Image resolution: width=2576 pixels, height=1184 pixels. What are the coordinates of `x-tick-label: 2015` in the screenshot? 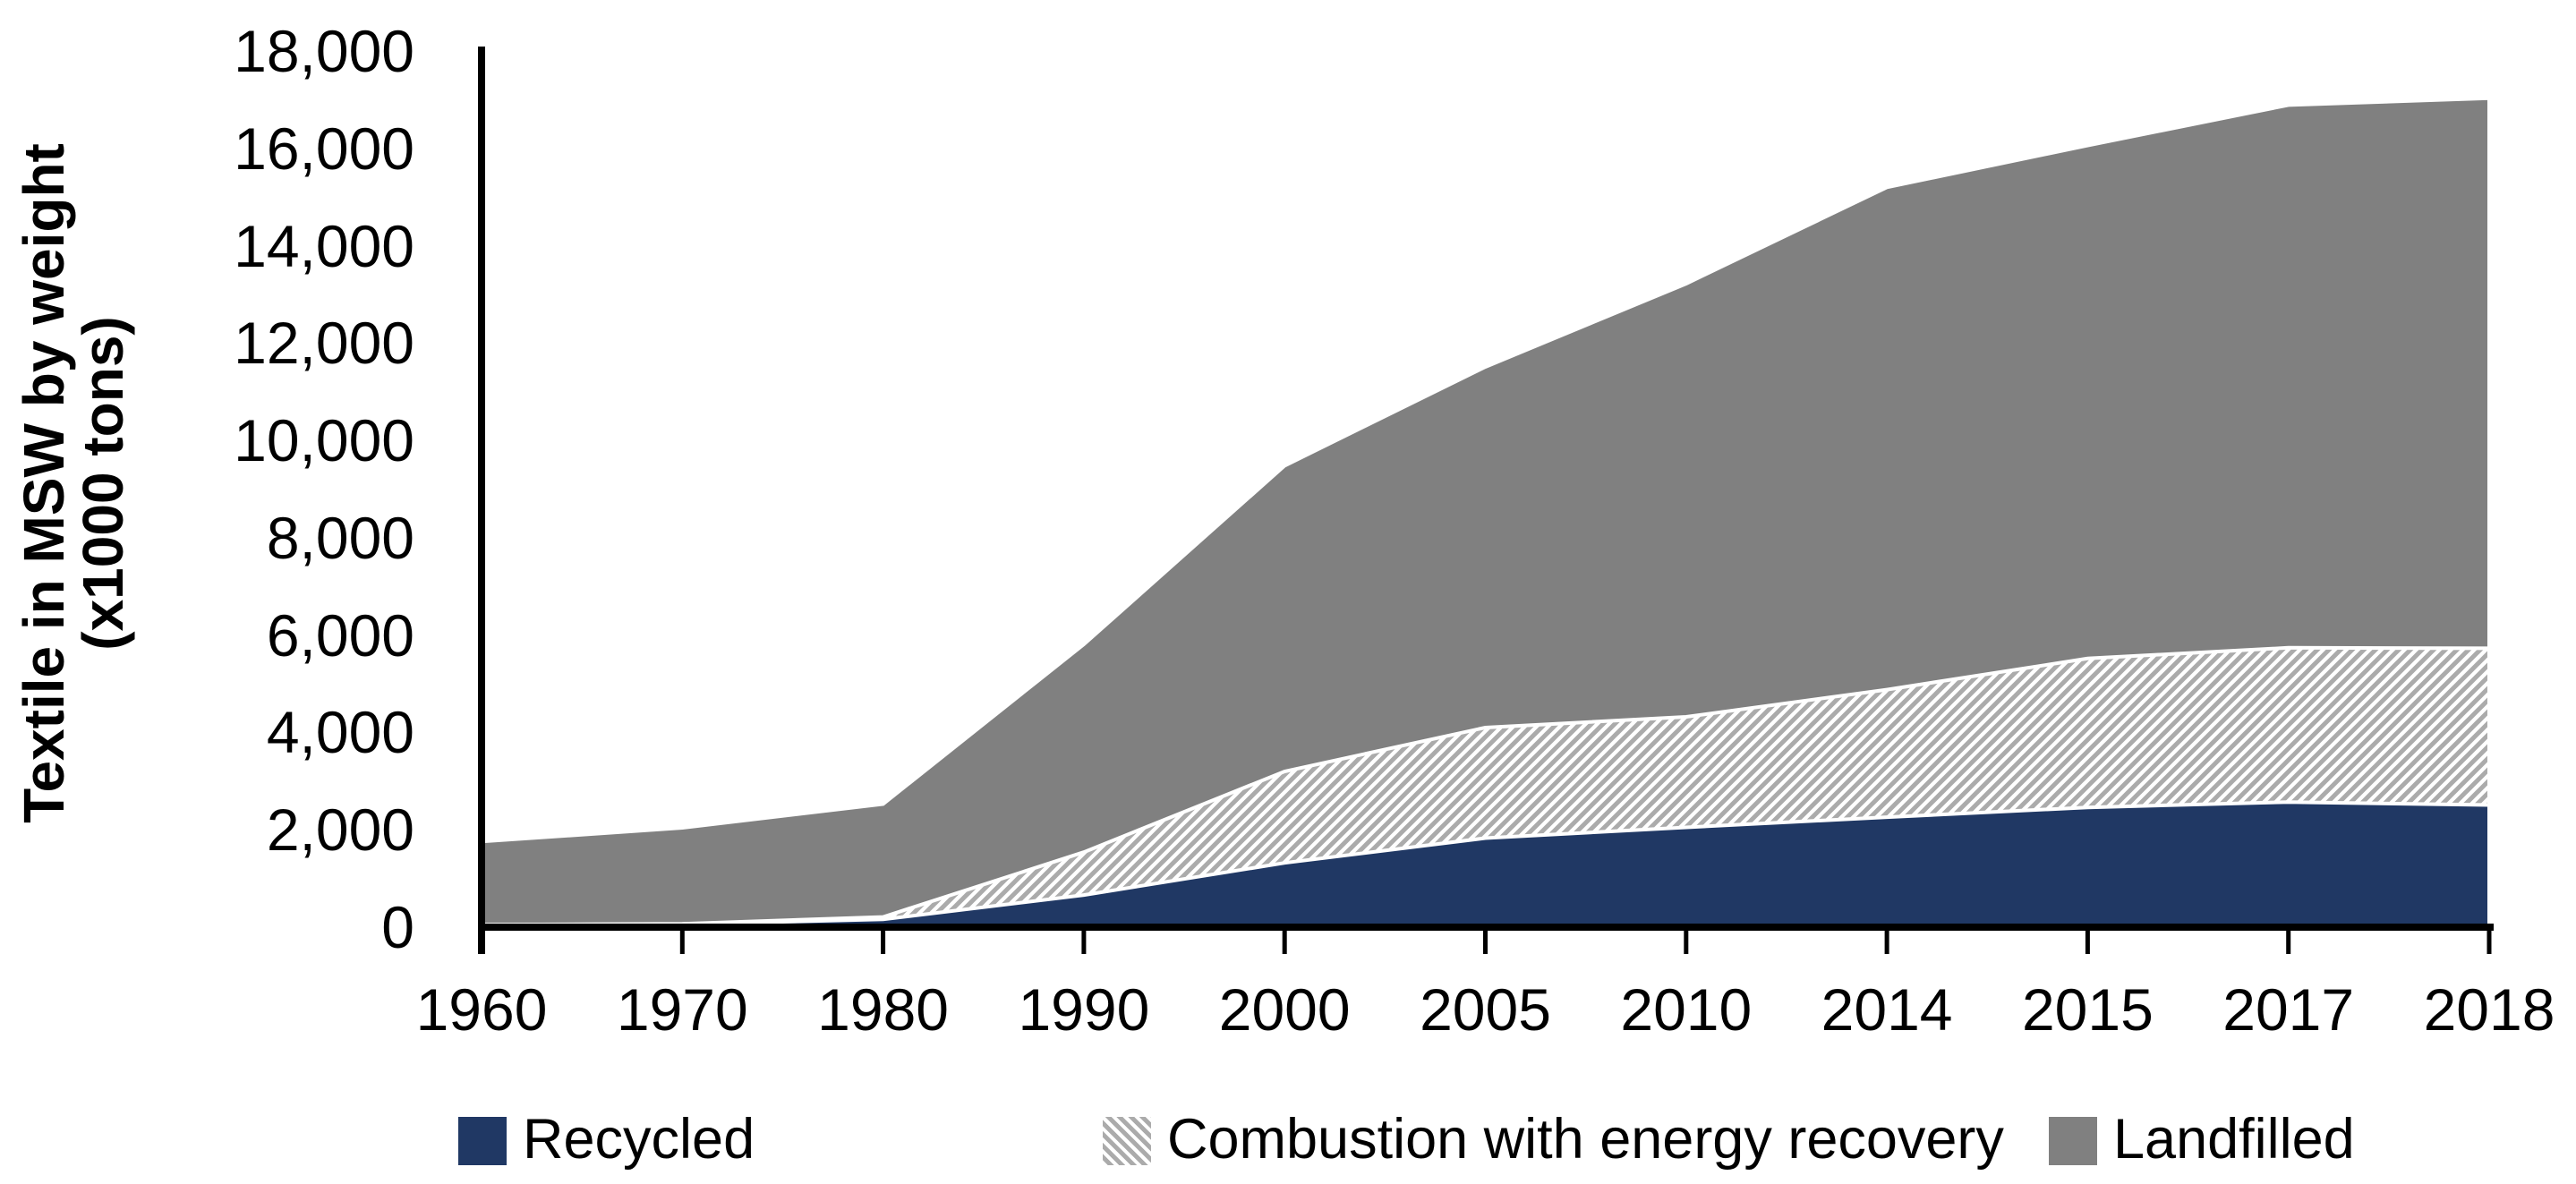 It's located at (2087, 1009).